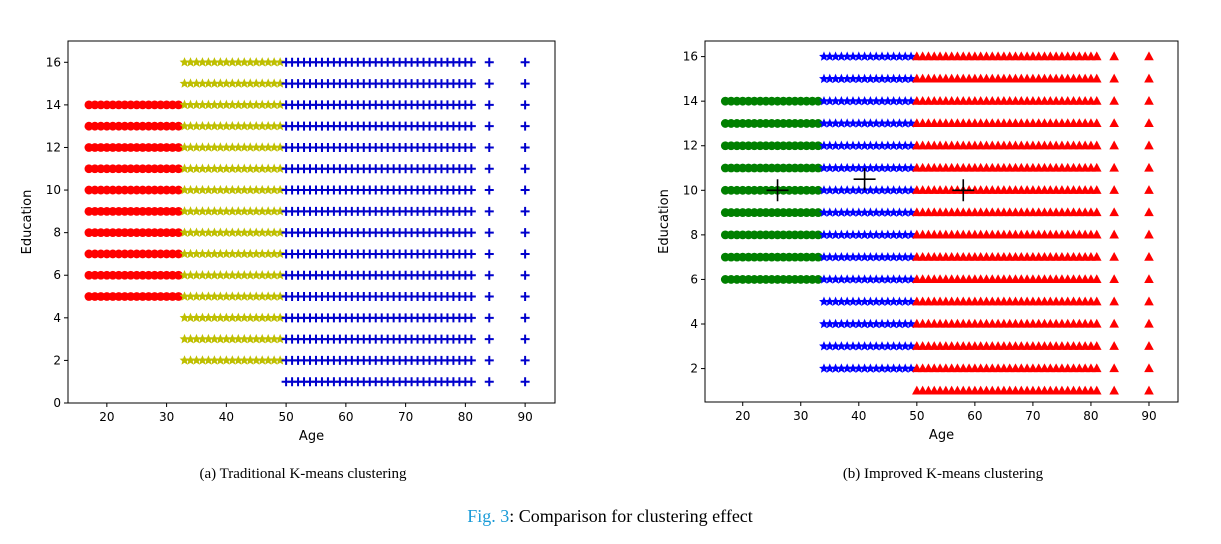  Describe the element at coordinates (864, 179) in the screenshot. I see `centroid-marker` at that location.